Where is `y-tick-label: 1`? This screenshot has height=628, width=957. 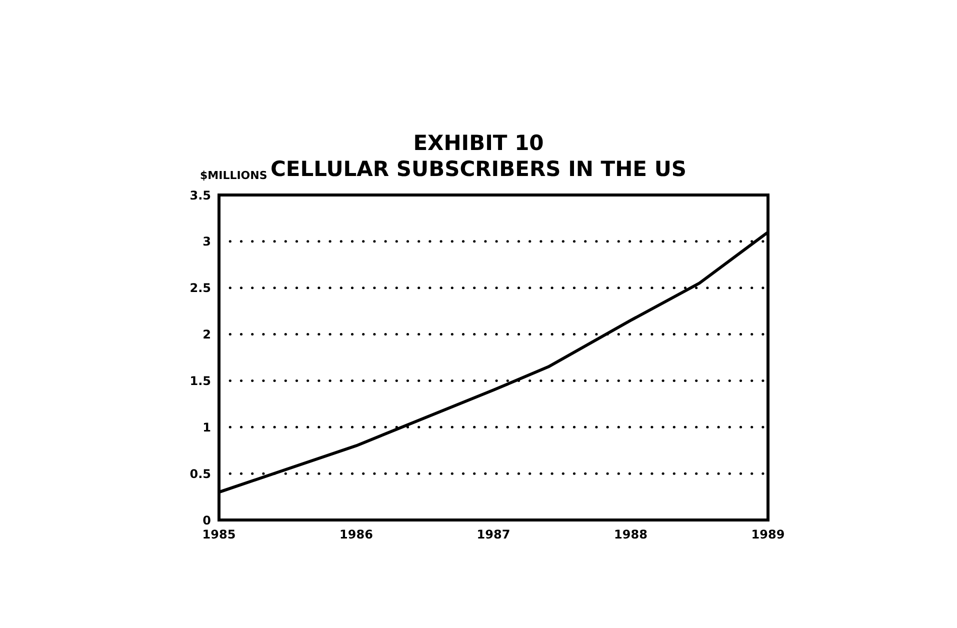 y-tick-label: 1 is located at coordinates (206, 427).